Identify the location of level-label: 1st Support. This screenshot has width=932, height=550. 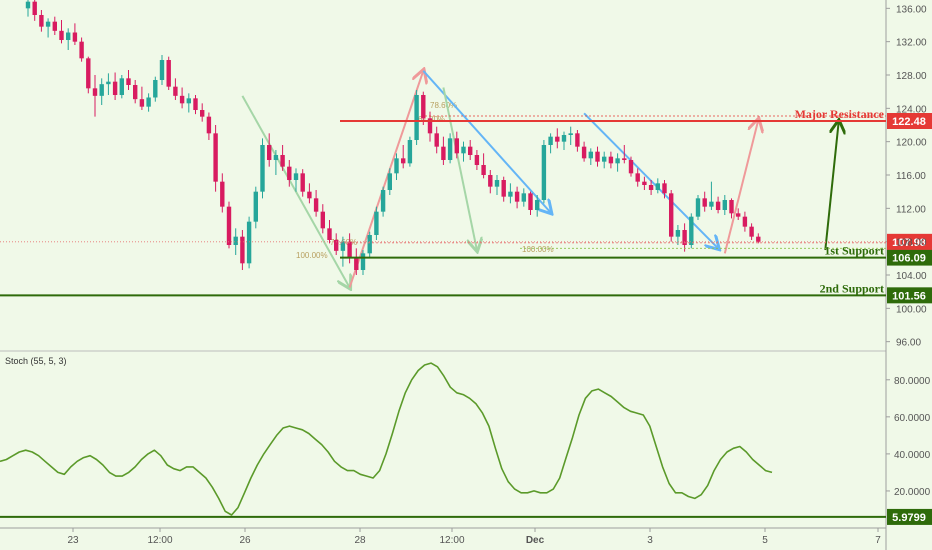
(854, 251).